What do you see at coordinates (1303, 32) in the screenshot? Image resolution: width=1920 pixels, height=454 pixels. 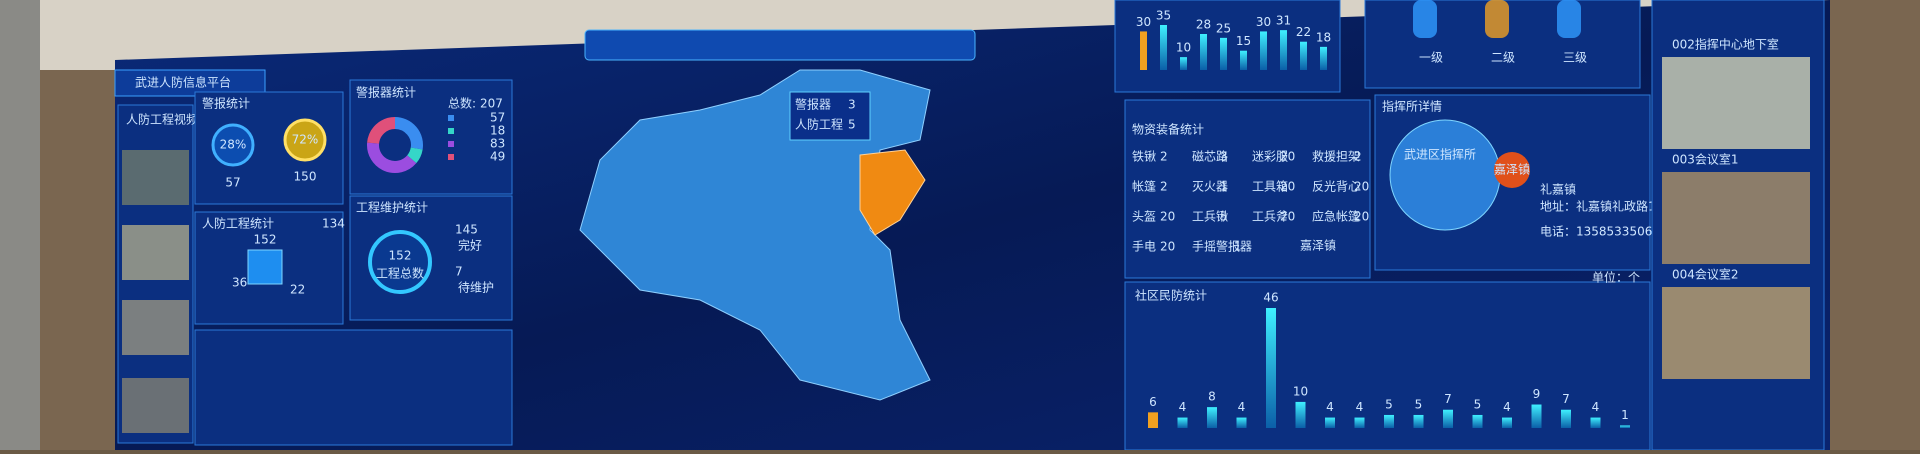 I see `bar-label: 22` at bounding box center [1303, 32].